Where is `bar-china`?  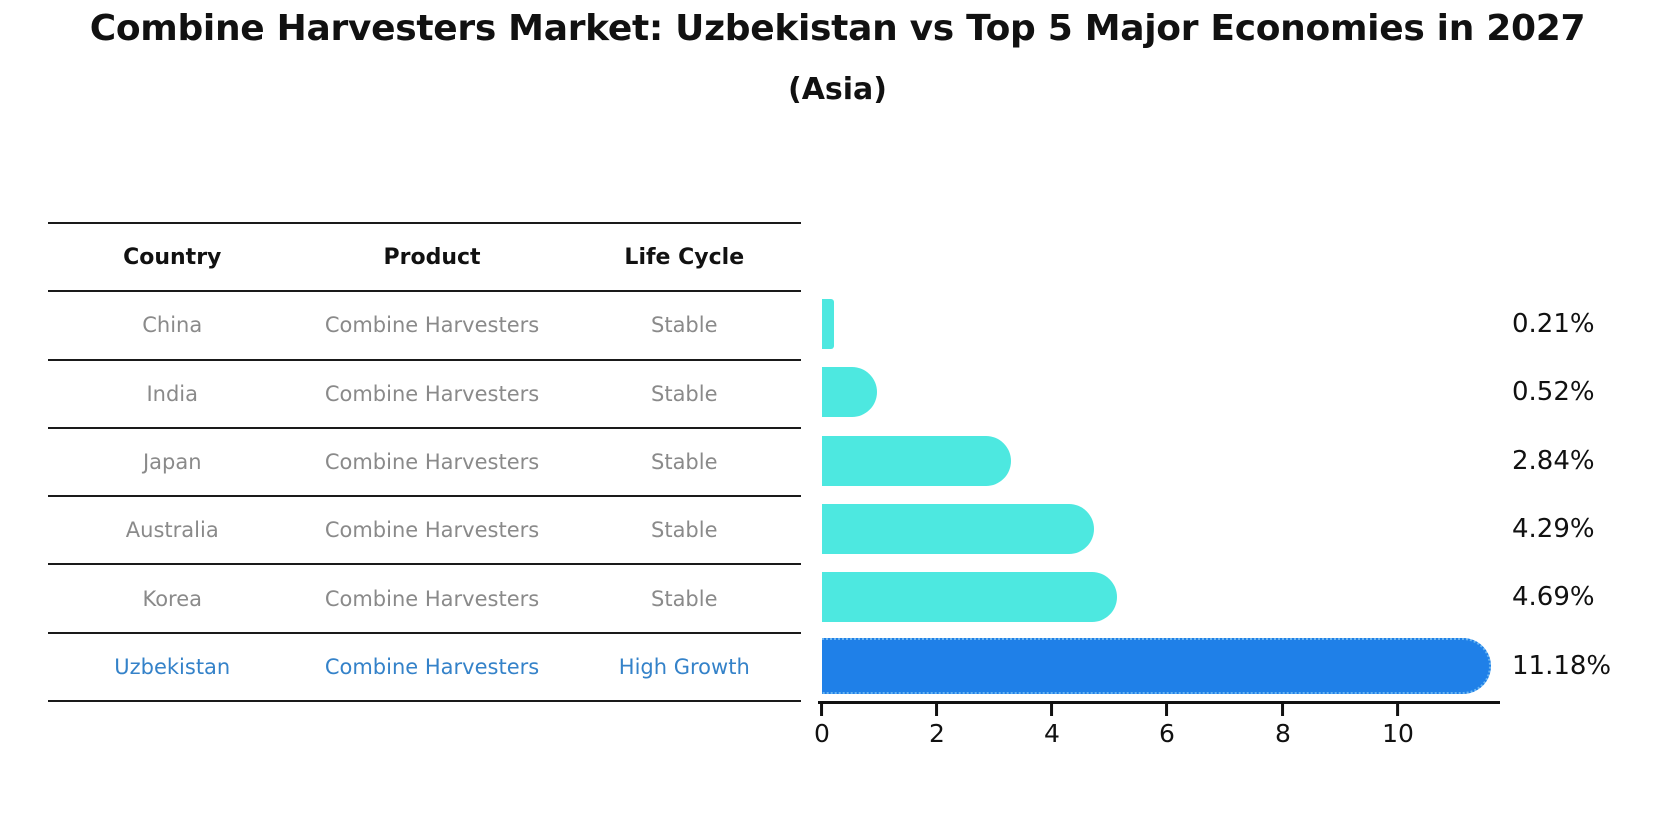
bar-china is located at coordinates (828, 324).